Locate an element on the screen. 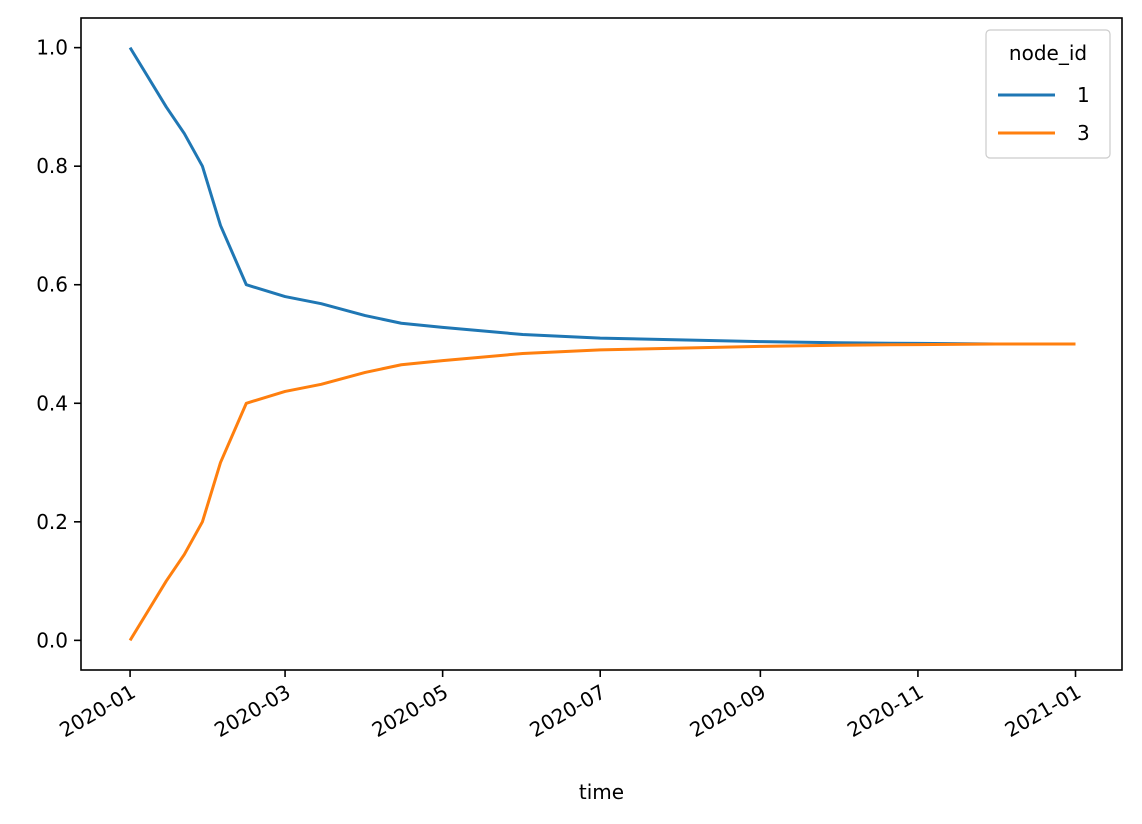 The image size is (1142, 824). legend-label-1: 1 is located at coordinates (1083, 95).